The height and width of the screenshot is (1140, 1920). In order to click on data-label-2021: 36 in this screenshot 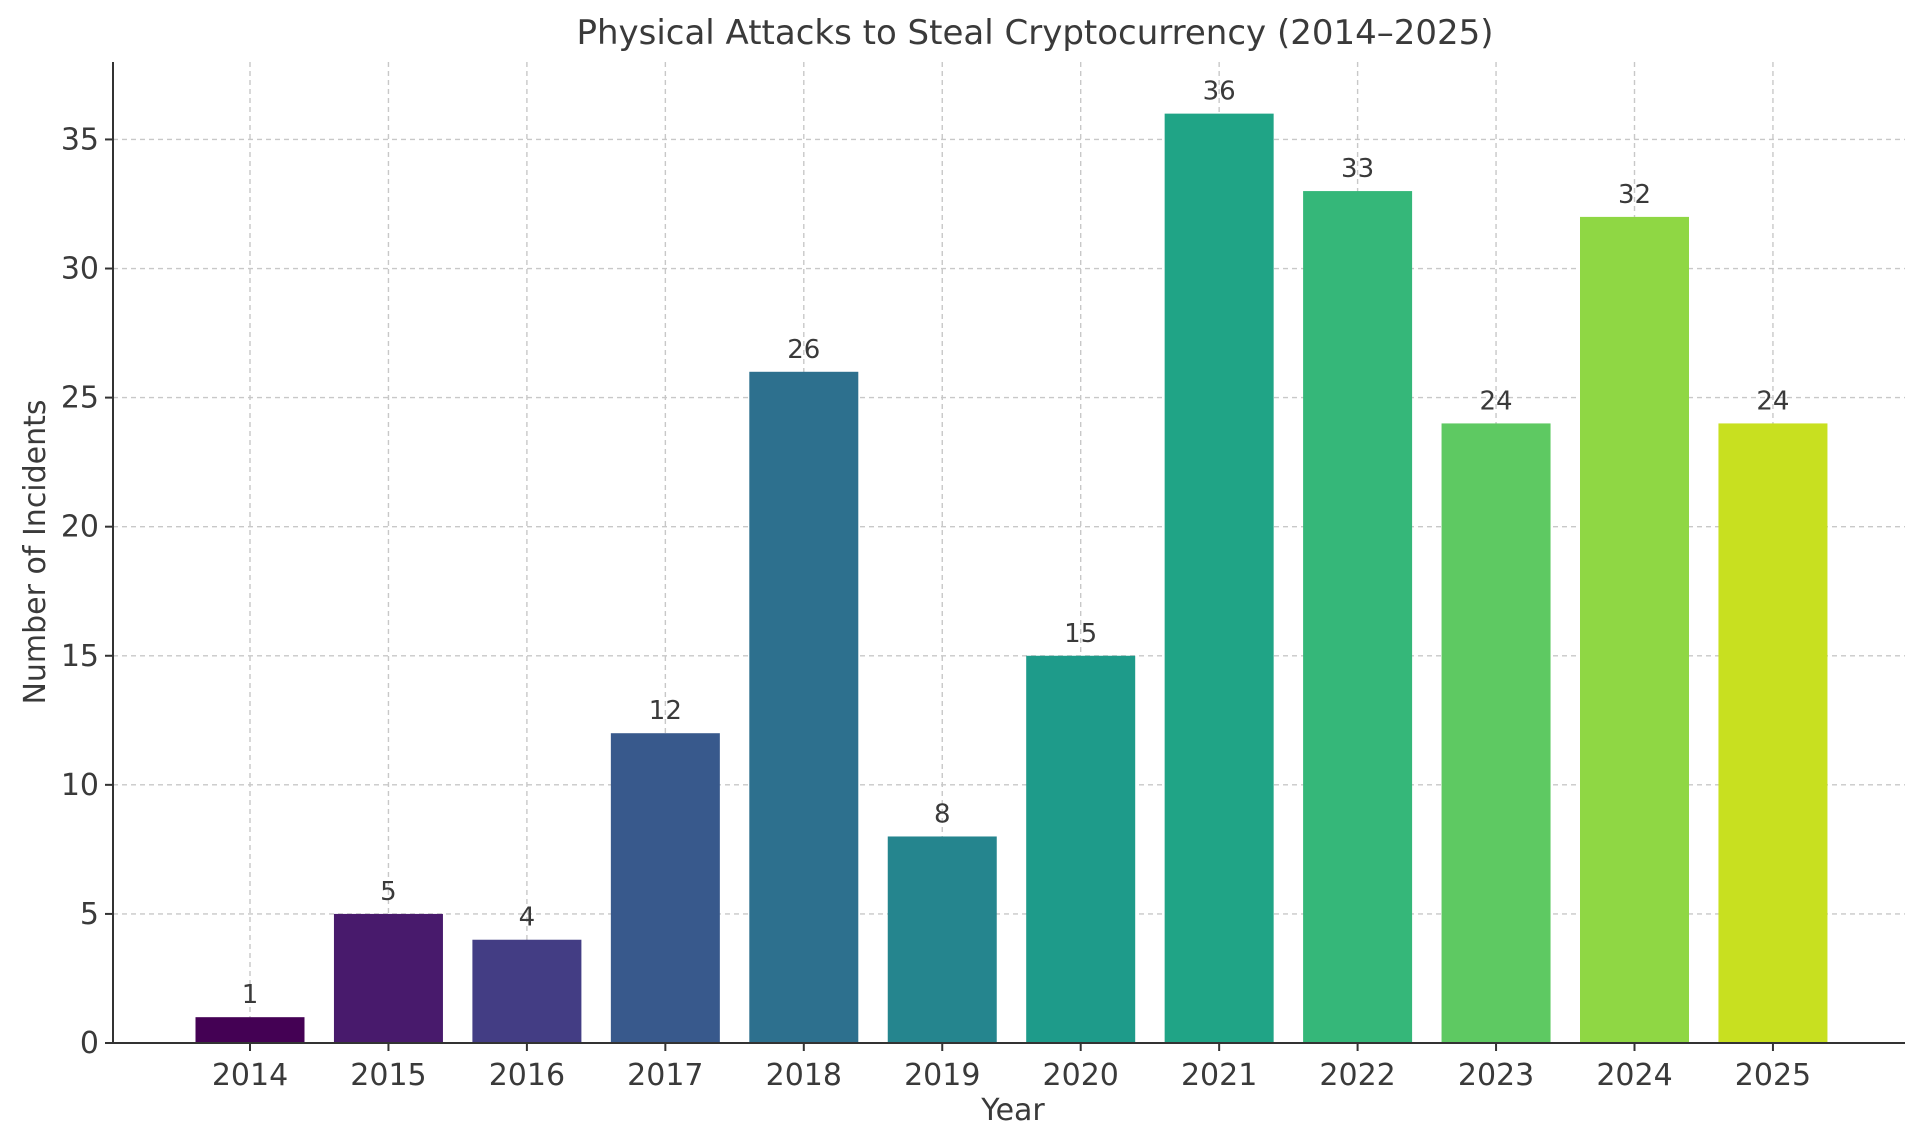, I will do `click(1219, 92)`.